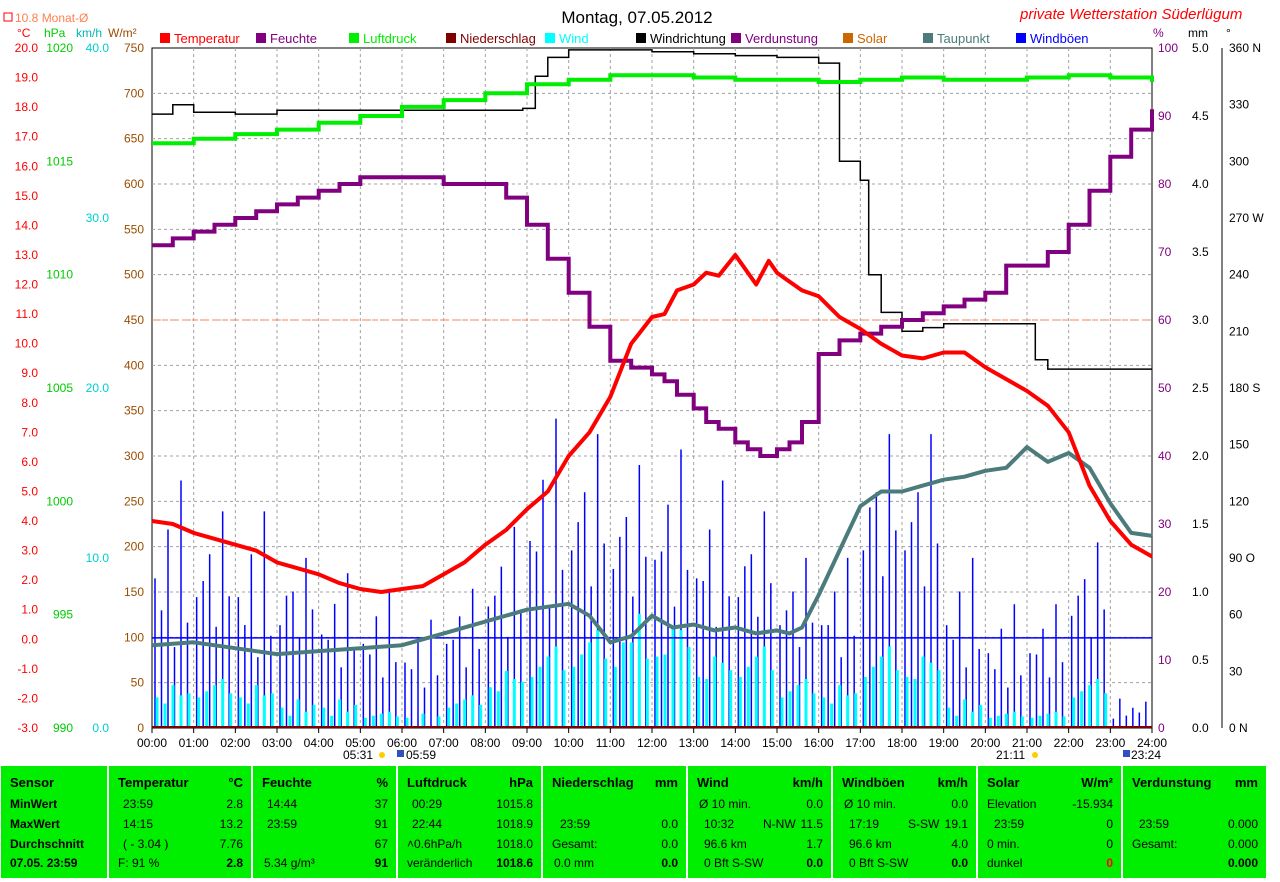 Image resolution: width=1280 pixels, height=882 pixels. Describe the element at coordinates (1246, 218) in the screenshot. I see `direction-tick-label: 270 W` at that location.